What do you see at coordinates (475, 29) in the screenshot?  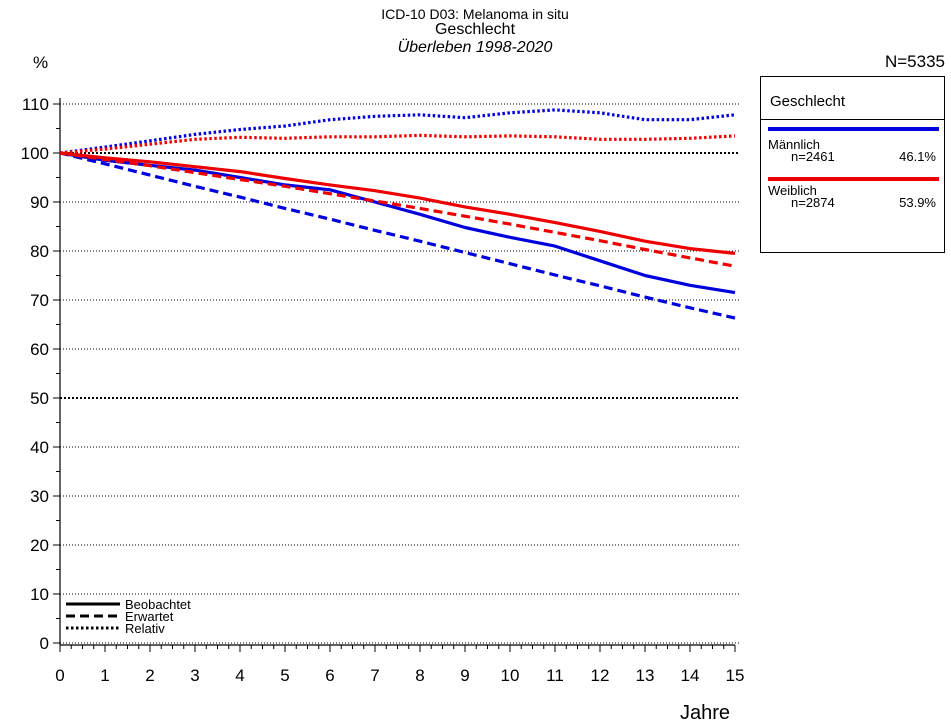 I see `chart-subtitle: Geschlecht` at bounding box center [475, 29].